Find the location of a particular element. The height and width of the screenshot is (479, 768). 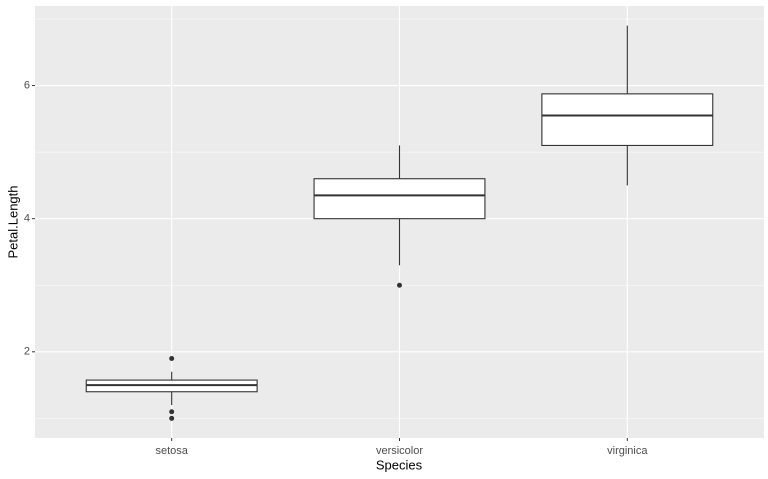

y-axis-title: Petal.Length is located at coordinates (12, 221).